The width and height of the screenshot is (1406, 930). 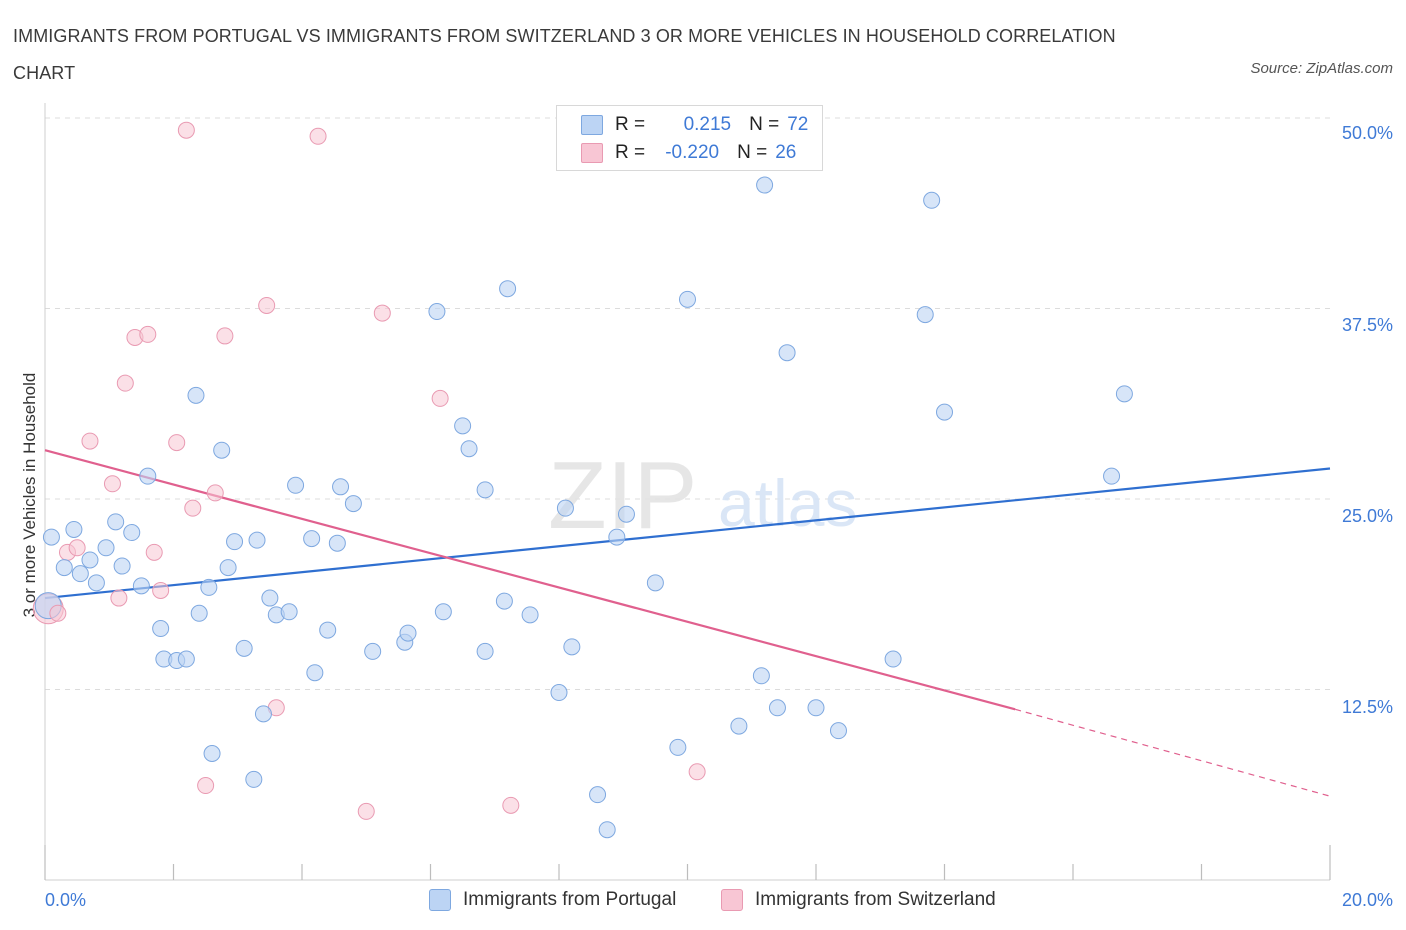 What do you see at coordinates (875, 899) in the screenshot?
I see `legend-label: Immigrants from Switzerland` at bounding box center [875, 899].